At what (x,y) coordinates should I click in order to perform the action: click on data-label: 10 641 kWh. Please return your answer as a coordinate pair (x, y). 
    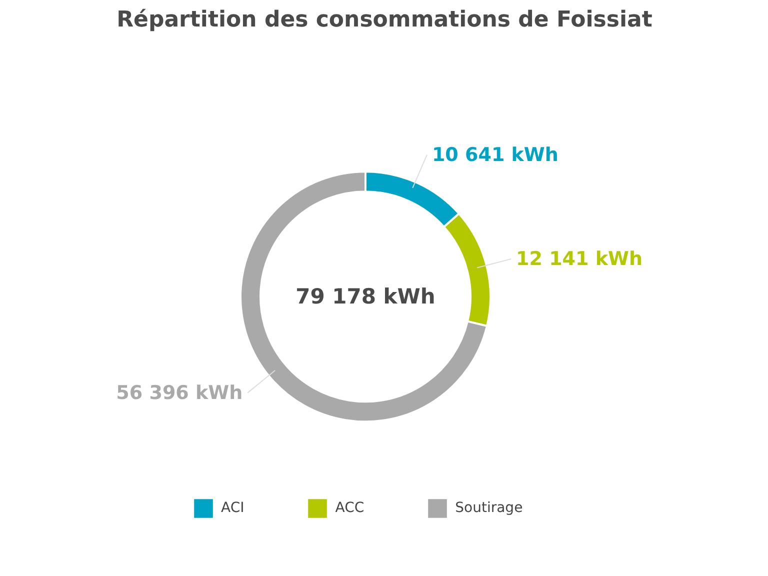
    Looking at the image, I should click on (495, 155).